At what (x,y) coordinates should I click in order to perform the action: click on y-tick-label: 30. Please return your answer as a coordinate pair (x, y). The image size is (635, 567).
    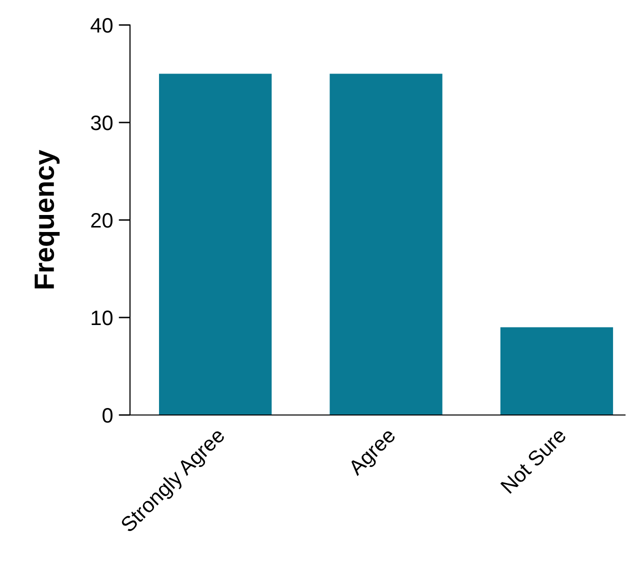
    Looking at the image, I should click on (101, 123).